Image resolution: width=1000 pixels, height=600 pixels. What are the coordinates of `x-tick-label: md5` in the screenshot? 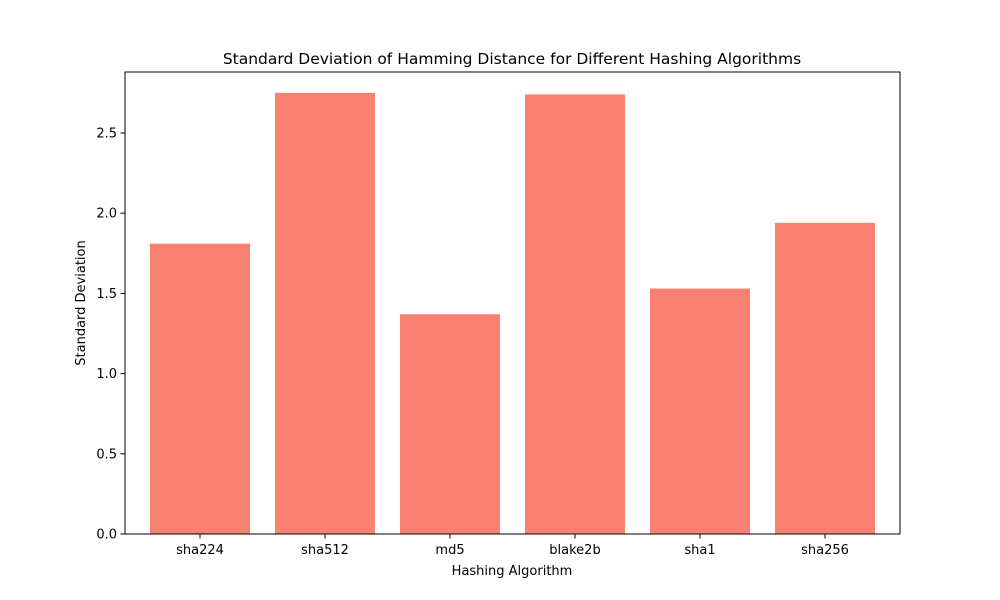 It's located at (449, 550).